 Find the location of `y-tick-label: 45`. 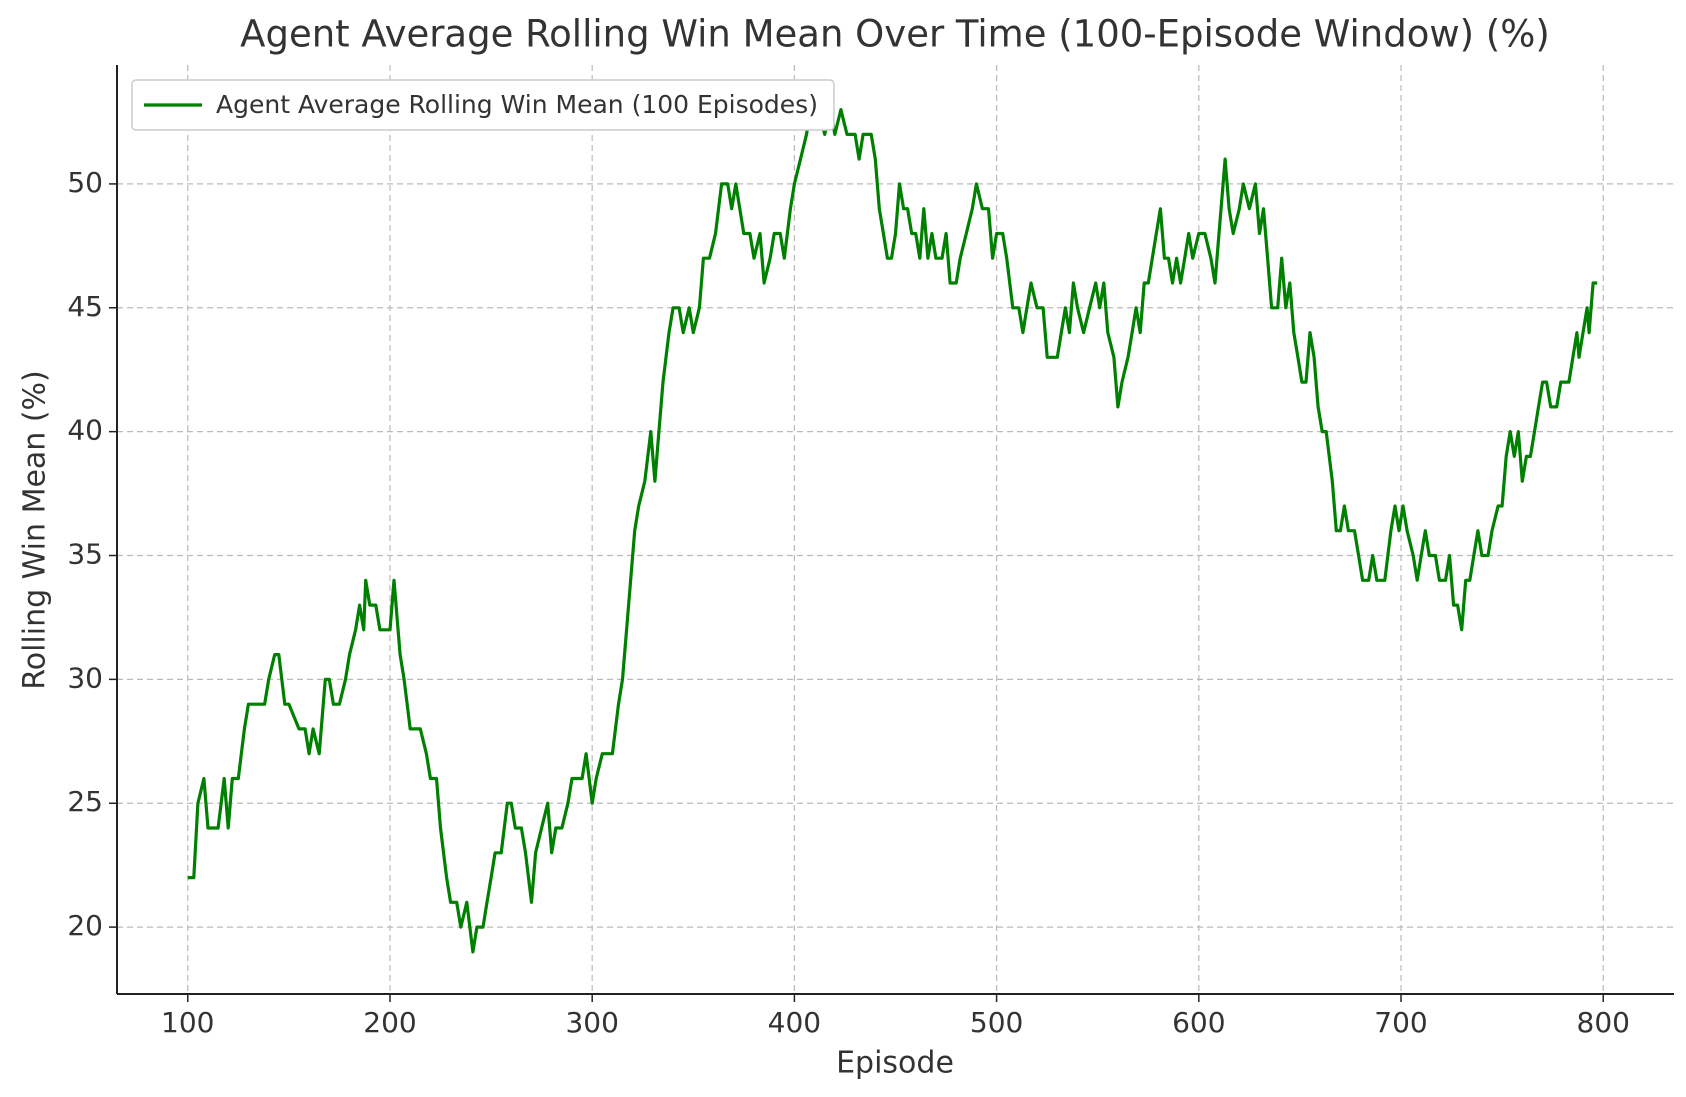

y-tick-label: 45 is located at coordinates (85, 306).